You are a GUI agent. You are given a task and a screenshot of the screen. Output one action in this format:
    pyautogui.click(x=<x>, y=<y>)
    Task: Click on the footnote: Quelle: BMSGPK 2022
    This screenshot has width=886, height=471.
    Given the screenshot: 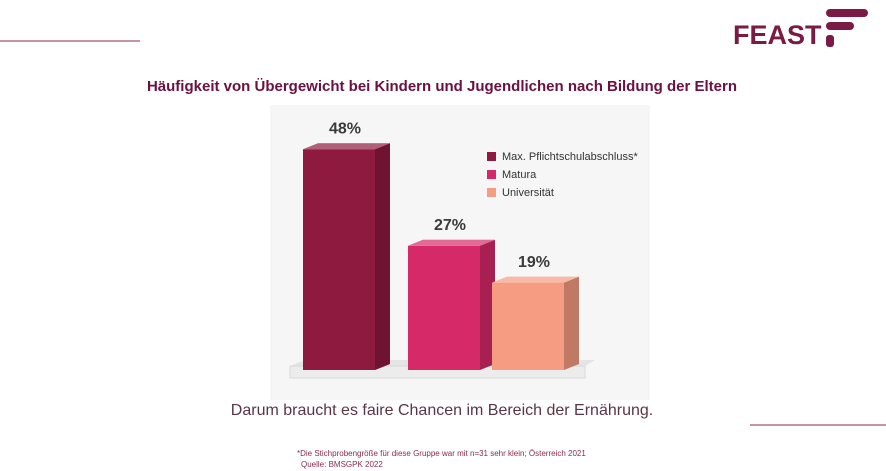 What is the action you would take?
    pyautogui.click(x=342, y=464)
    